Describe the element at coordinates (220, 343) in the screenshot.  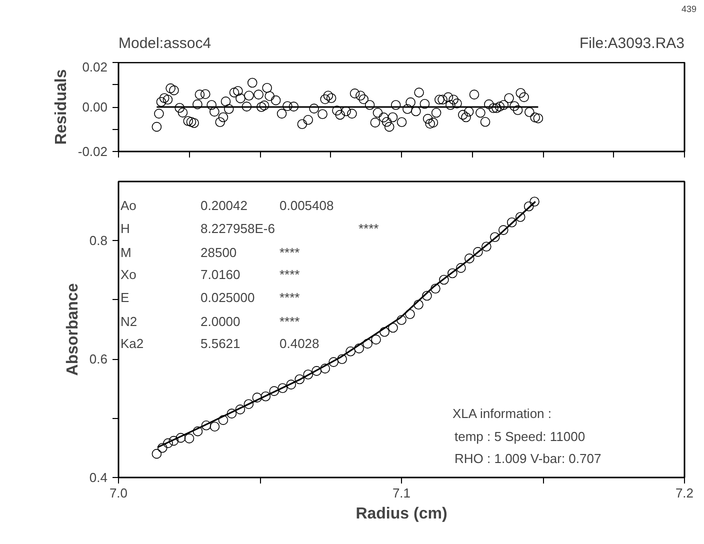
I see `annotation: 5.5621` at that location.